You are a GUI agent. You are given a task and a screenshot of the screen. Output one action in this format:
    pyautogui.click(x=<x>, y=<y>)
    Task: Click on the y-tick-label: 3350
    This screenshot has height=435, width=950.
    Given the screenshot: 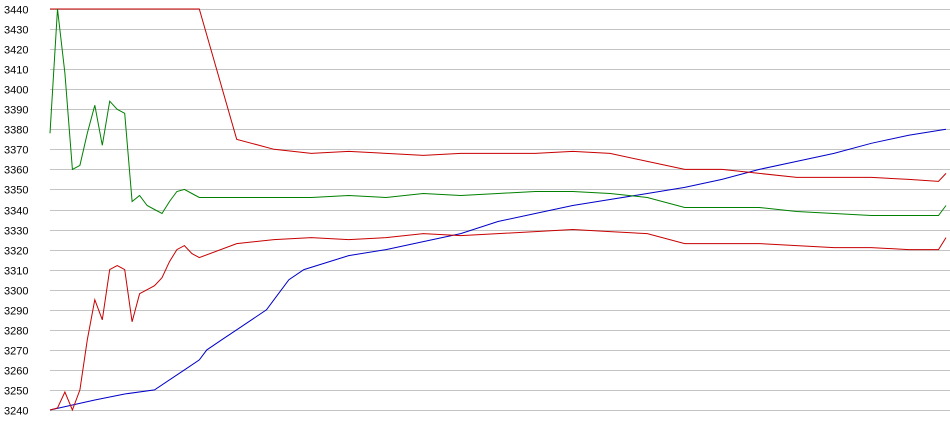 What is the action you would take?
    pyautogui.click(x=16, y=191)
    